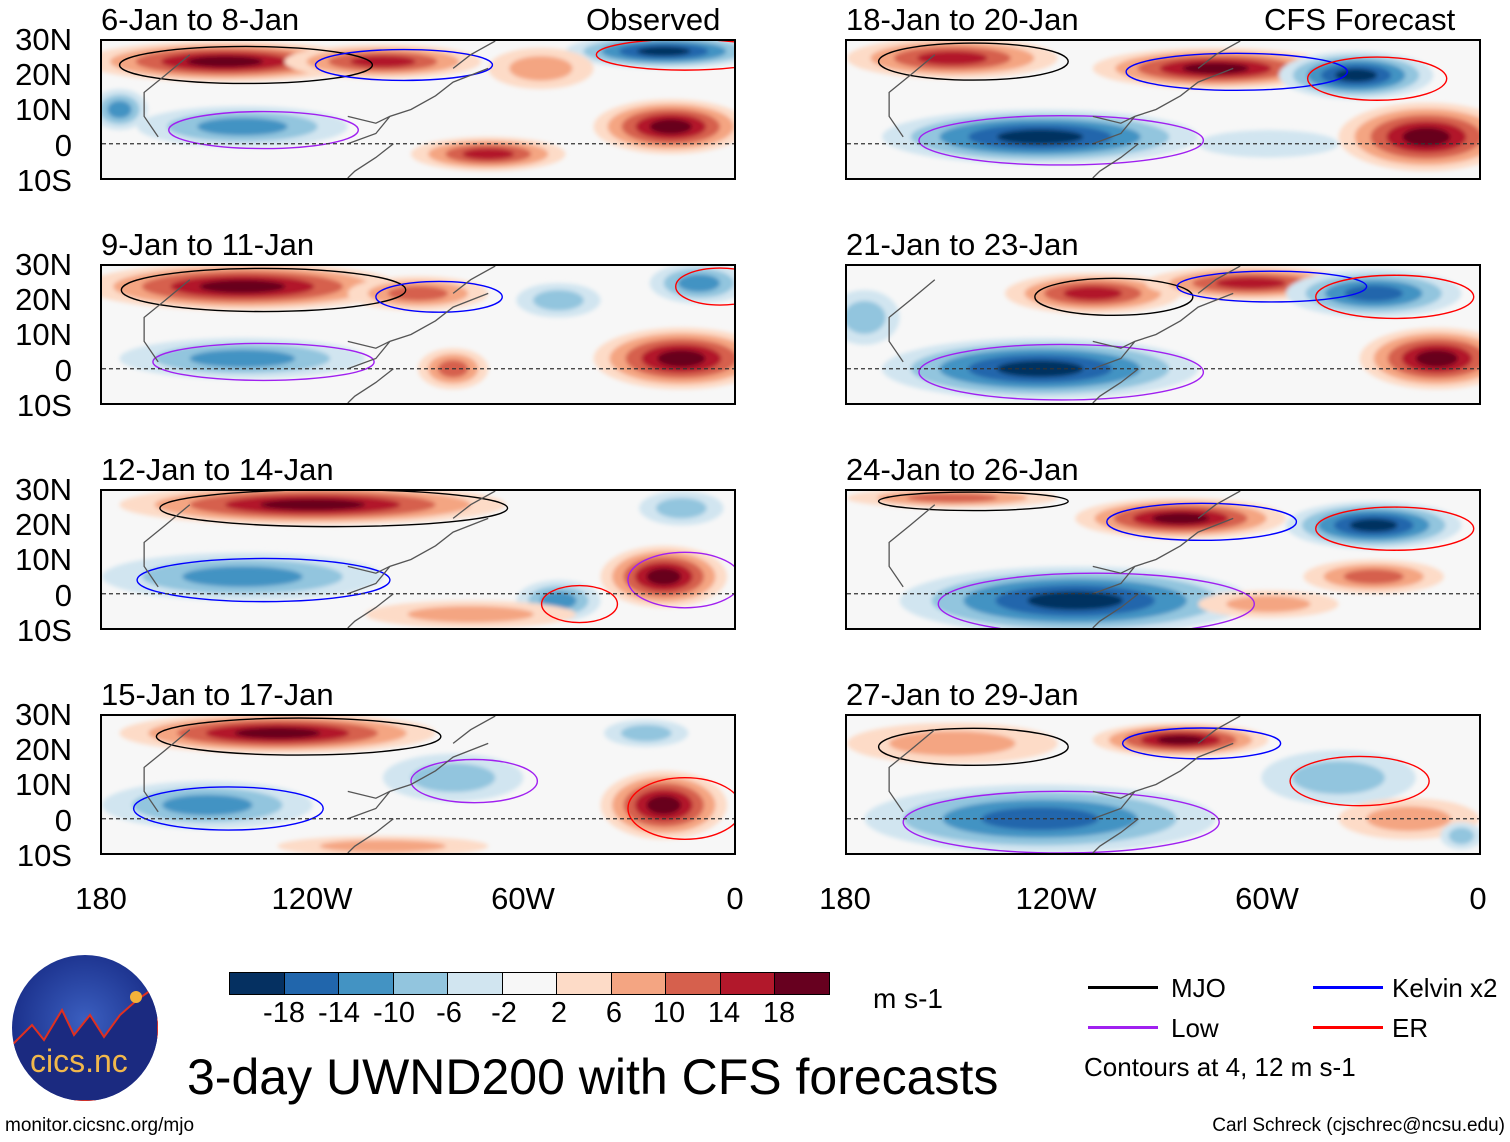  I want to click on legend-kelvin-line, so click(1348, 987).